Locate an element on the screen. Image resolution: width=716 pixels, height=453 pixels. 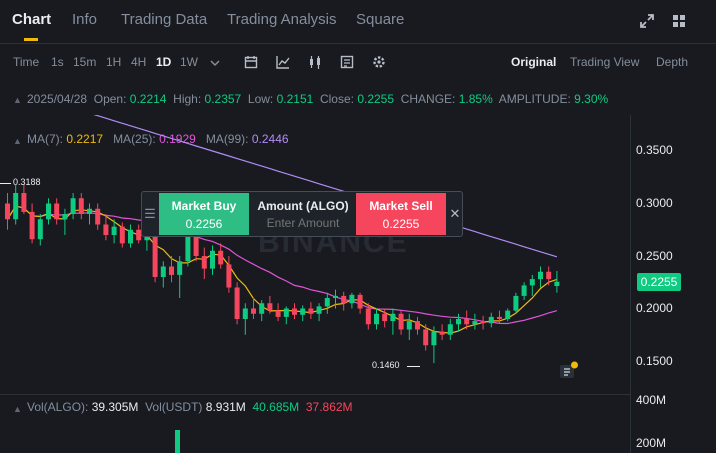
tab-trading-data: Trading Data is located at coordinates (164, 19).